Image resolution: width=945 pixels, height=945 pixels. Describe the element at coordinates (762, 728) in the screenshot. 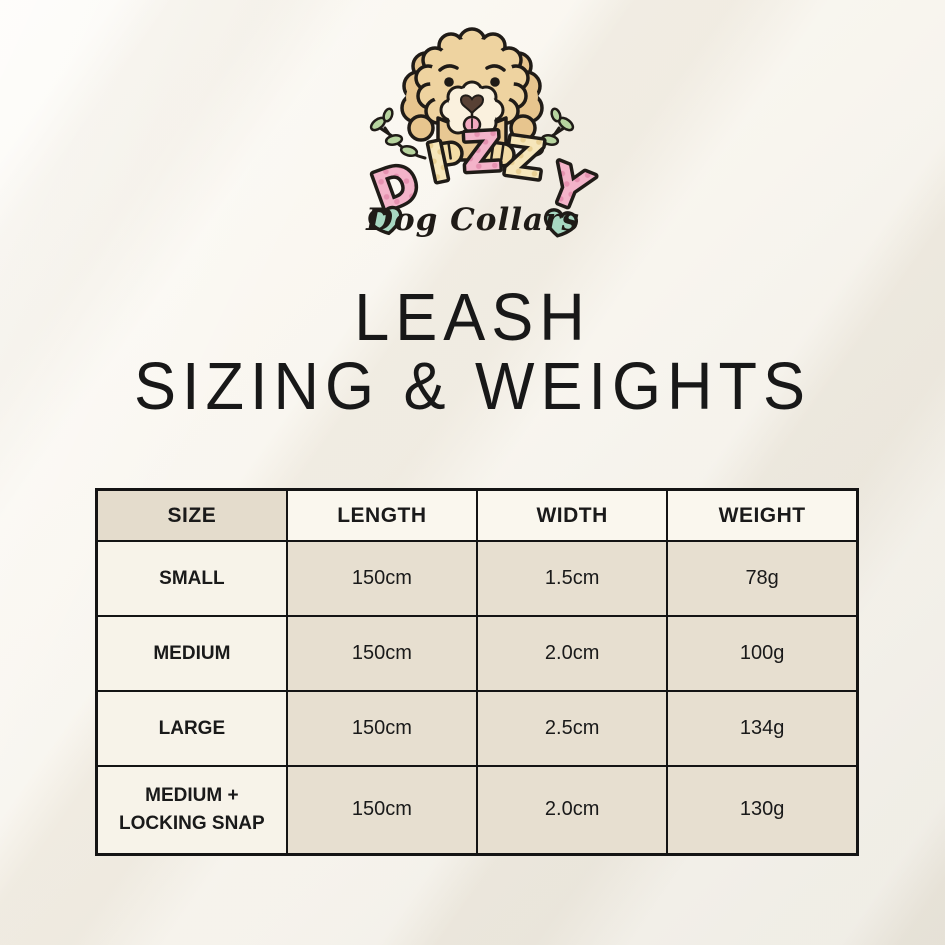

I see `weight-value: 134g` at that location.